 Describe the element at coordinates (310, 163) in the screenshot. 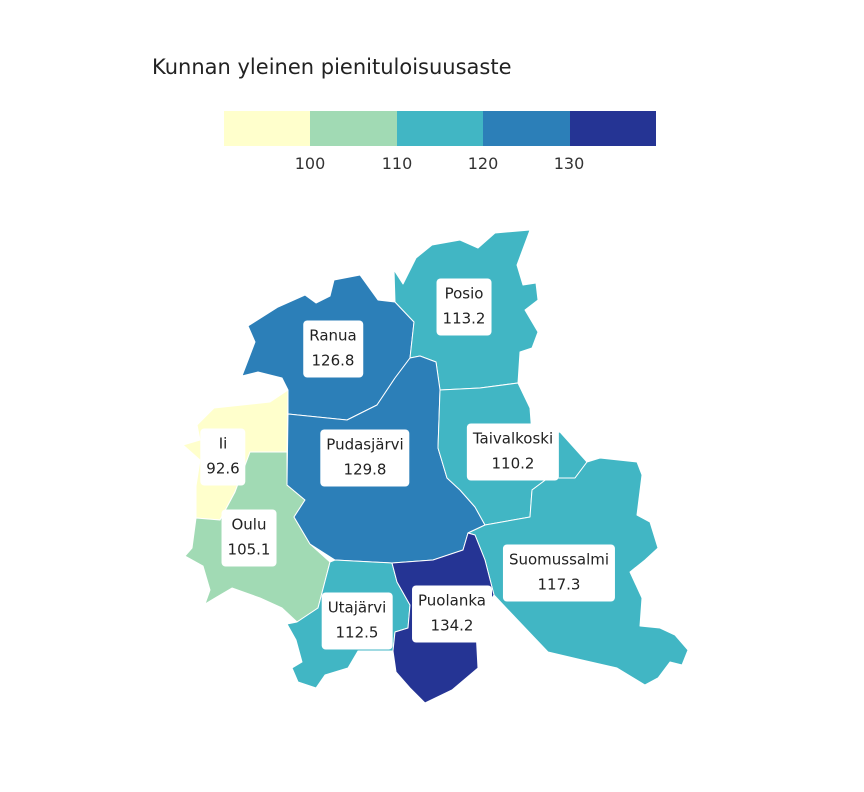

I see `legend-tick-100: 100` at that location.